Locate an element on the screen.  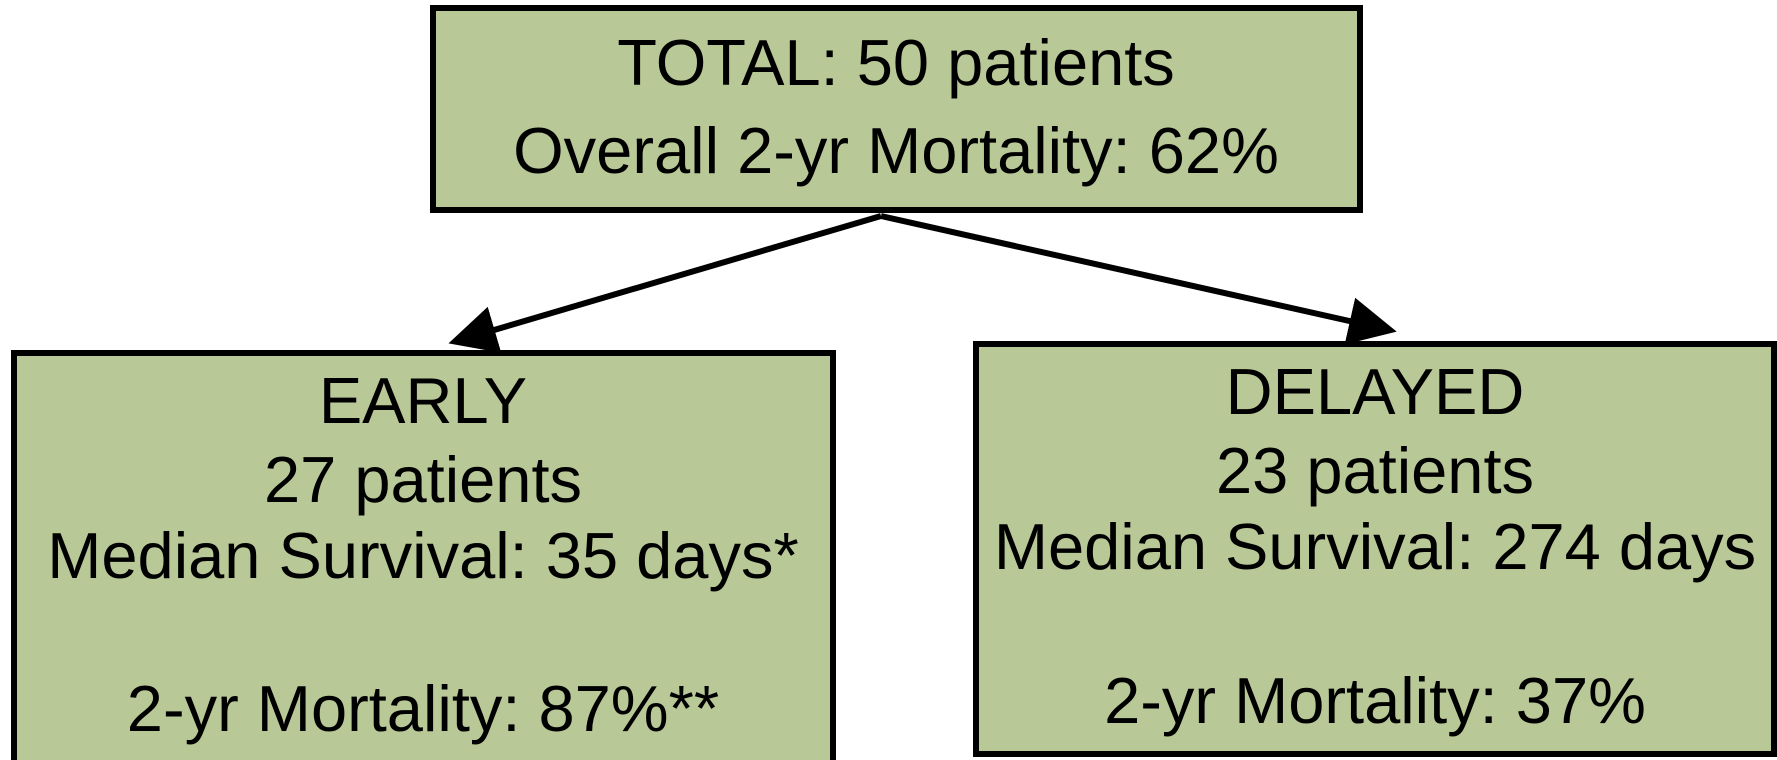
node-text: 23 patients is located at coordinates (1375, 470).